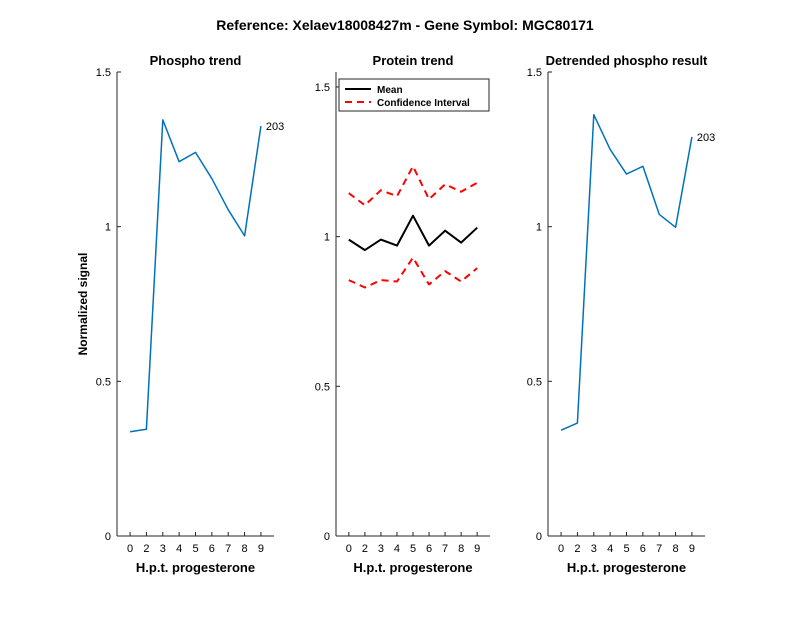  What do you see at coordinates (83, 304) in the screenshot?
I see `y-axis-label: Normalized signal` at bounding box center [83, 304].